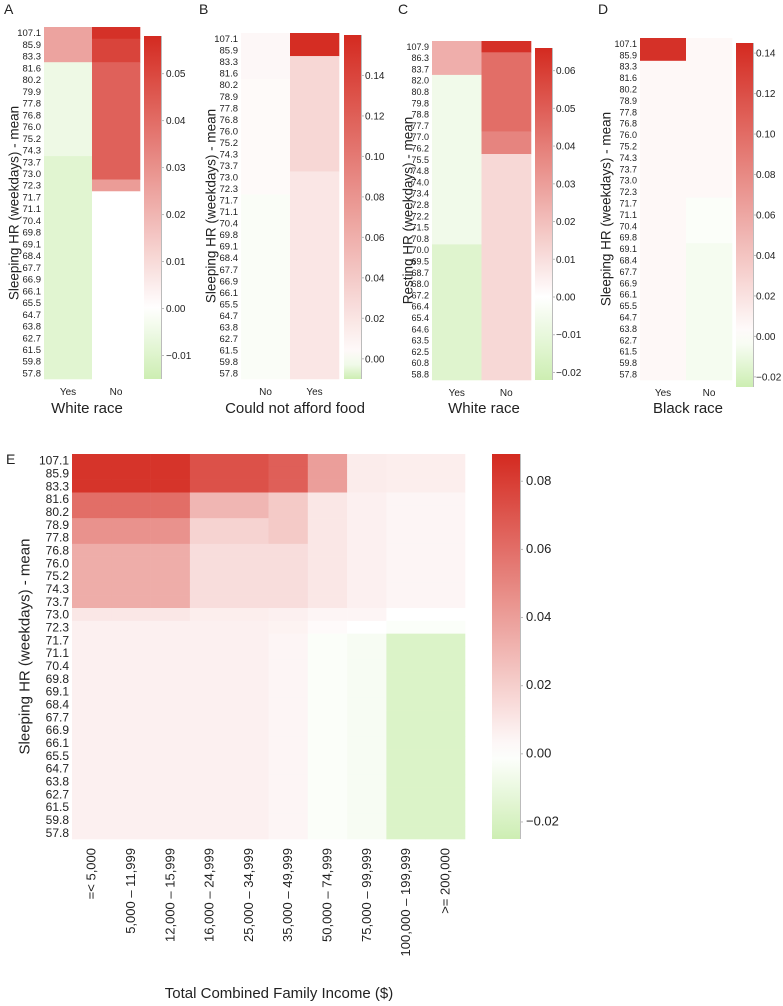 Image resolution: width=783 pixels, height=1006 pixels. I want to click on x-axis-label: Could not afford food, so click(295, 408).